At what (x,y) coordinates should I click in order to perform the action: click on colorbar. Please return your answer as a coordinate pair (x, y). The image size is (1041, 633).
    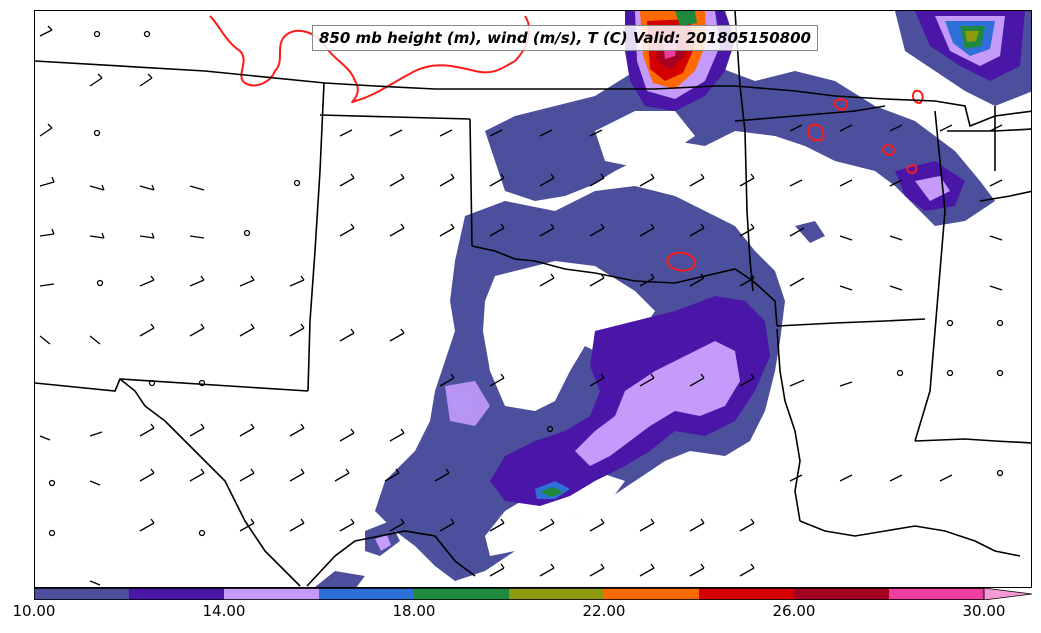
    Looking at the image, I should click on (533, 594).